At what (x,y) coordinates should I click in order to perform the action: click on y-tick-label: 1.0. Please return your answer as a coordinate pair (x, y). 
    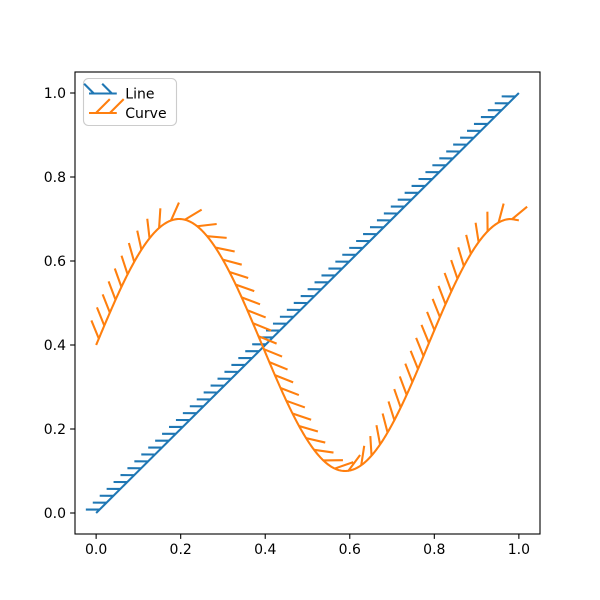
    Looking at the image, I should click on (55, 94).